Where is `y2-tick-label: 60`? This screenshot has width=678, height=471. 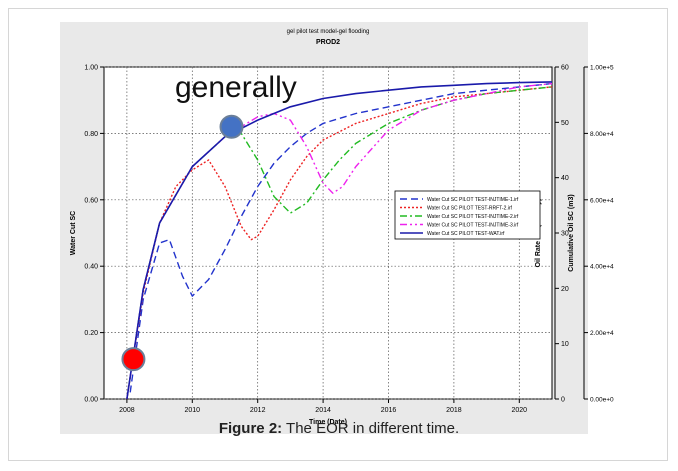
y2-tick-label: 60 is located at coordinates (565, 68).